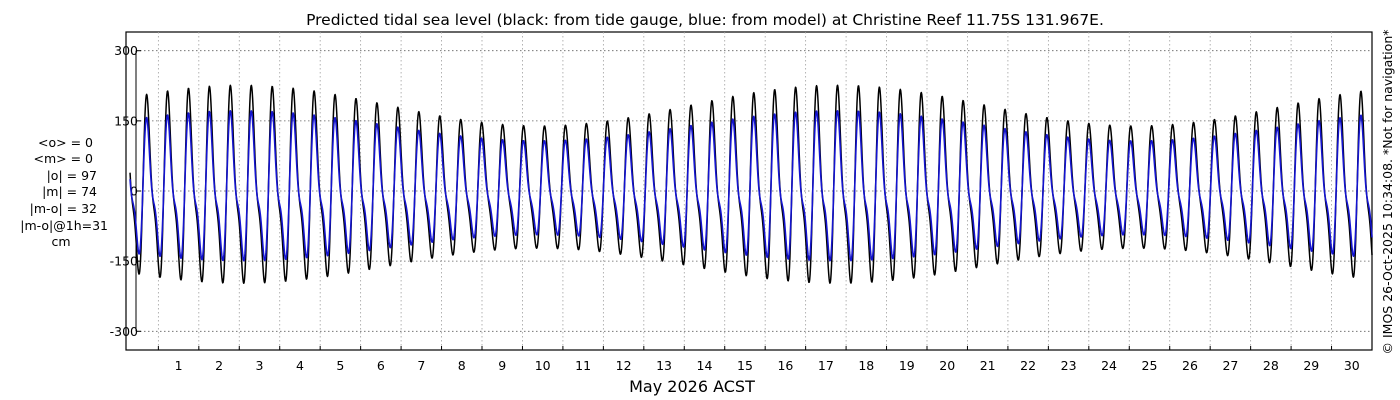  What do you see at coordinates (421, 365) in the screenshot?
I see `x-tick-label: 7` at bounding box center [421, 365].